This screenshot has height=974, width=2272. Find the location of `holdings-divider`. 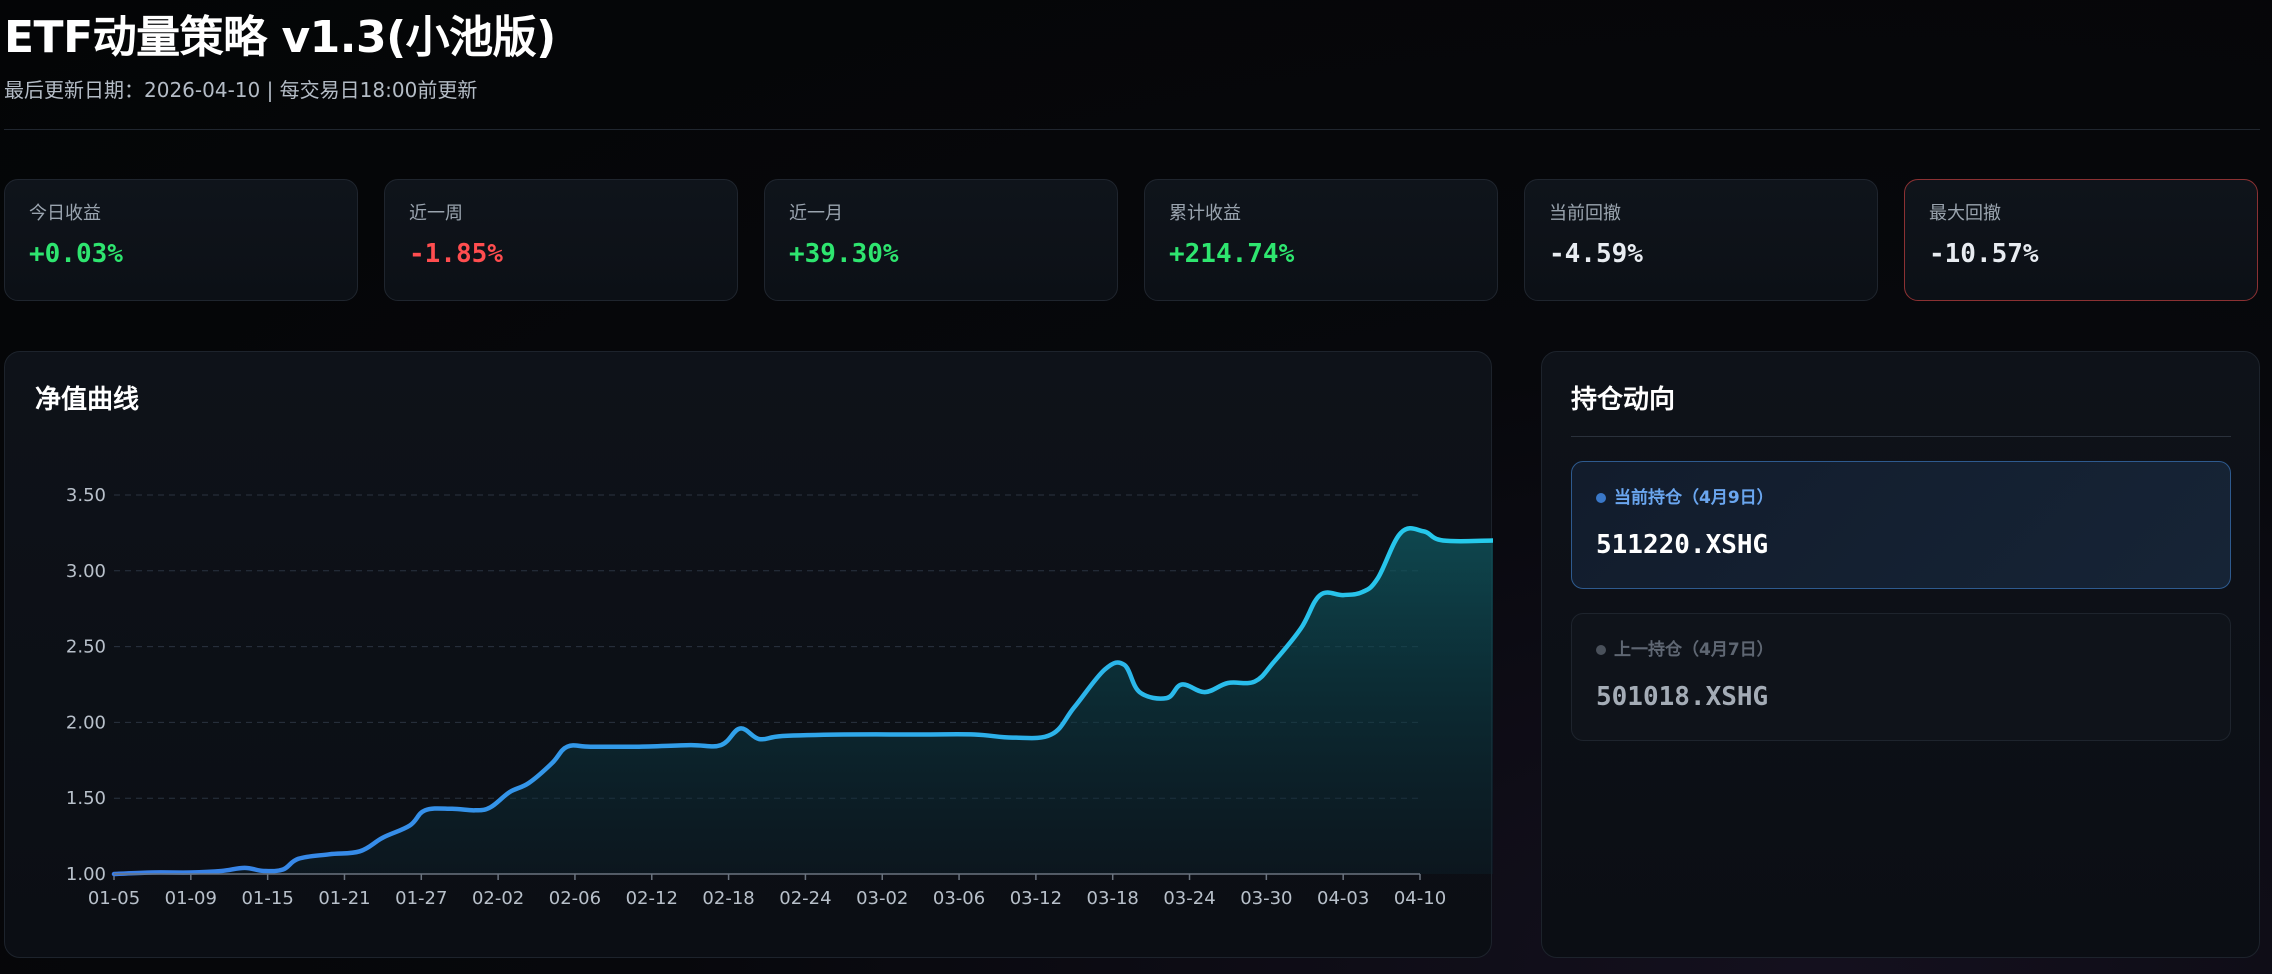

holdings-divider is located at coordinates (1901, 436).